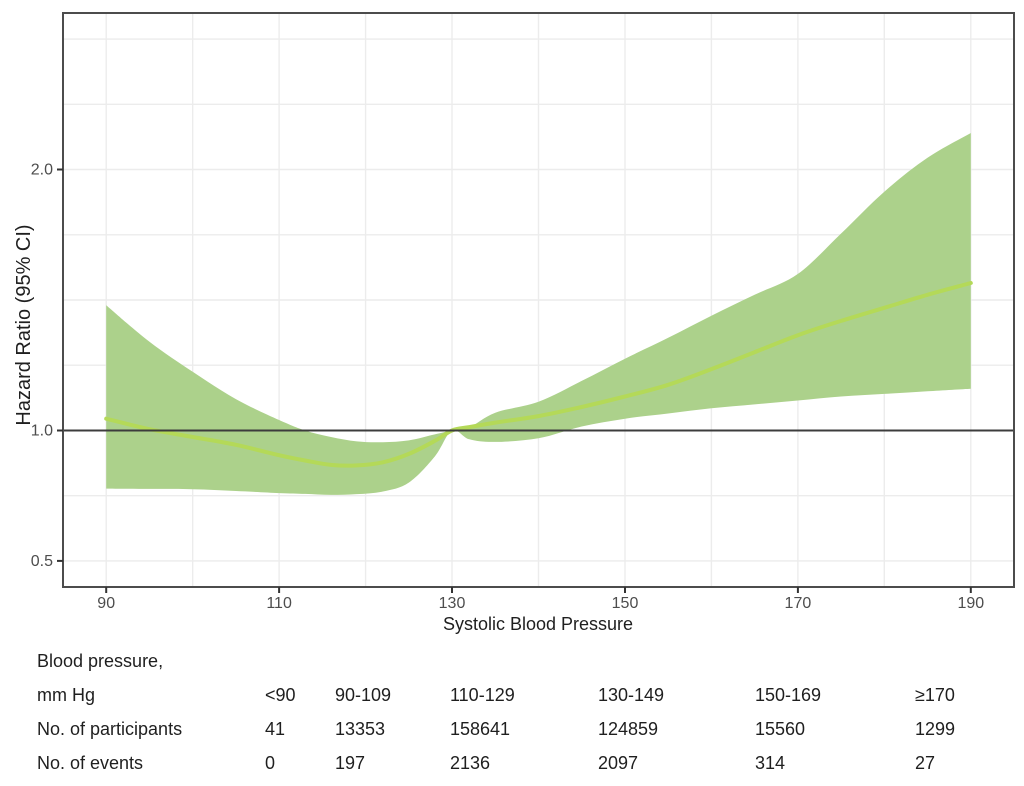 The width and height of the screenshot is (1024, 786). What do you see at coordinates (925, 763) in the screenshot?
I see `events-count: 27` at bounding box center [925, 763].